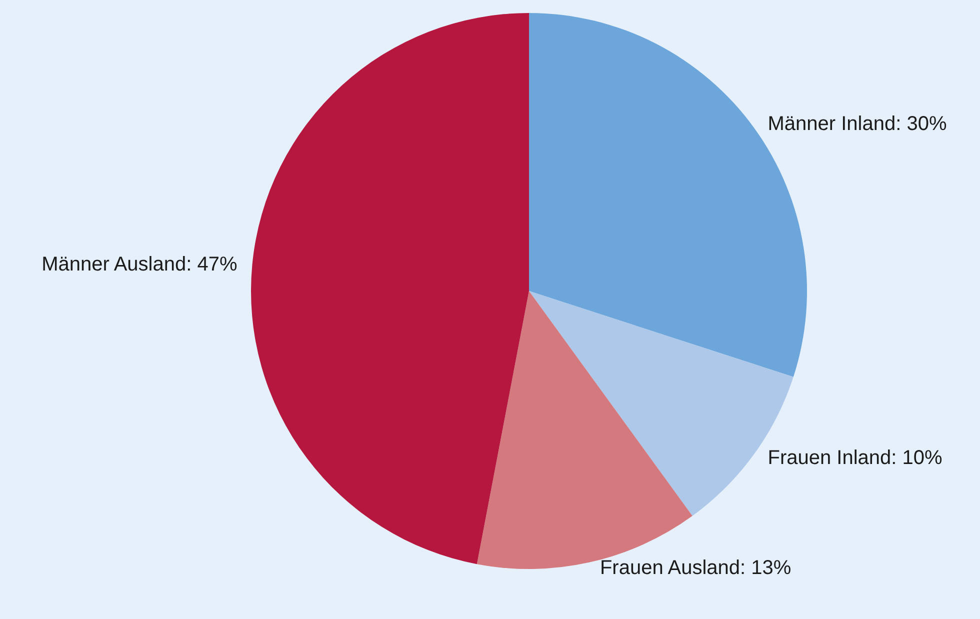  What do you see at coordinates (140, 264) in the screenshot?
I see `slice-label: Männer Ausland: 47%` at bounding box center [140, 264].